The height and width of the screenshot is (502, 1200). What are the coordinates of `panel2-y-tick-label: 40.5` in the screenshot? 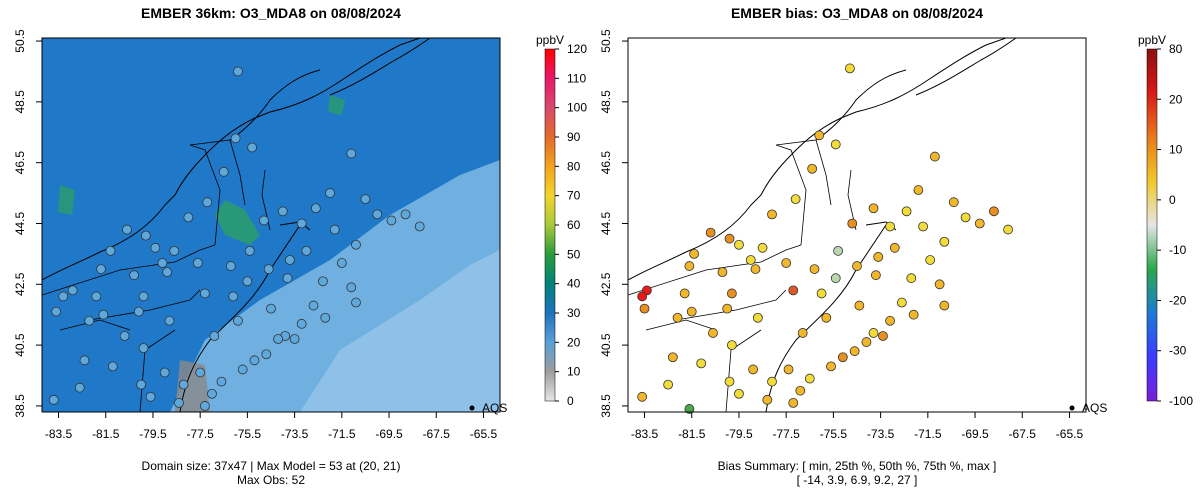 It's located at (606, 345).